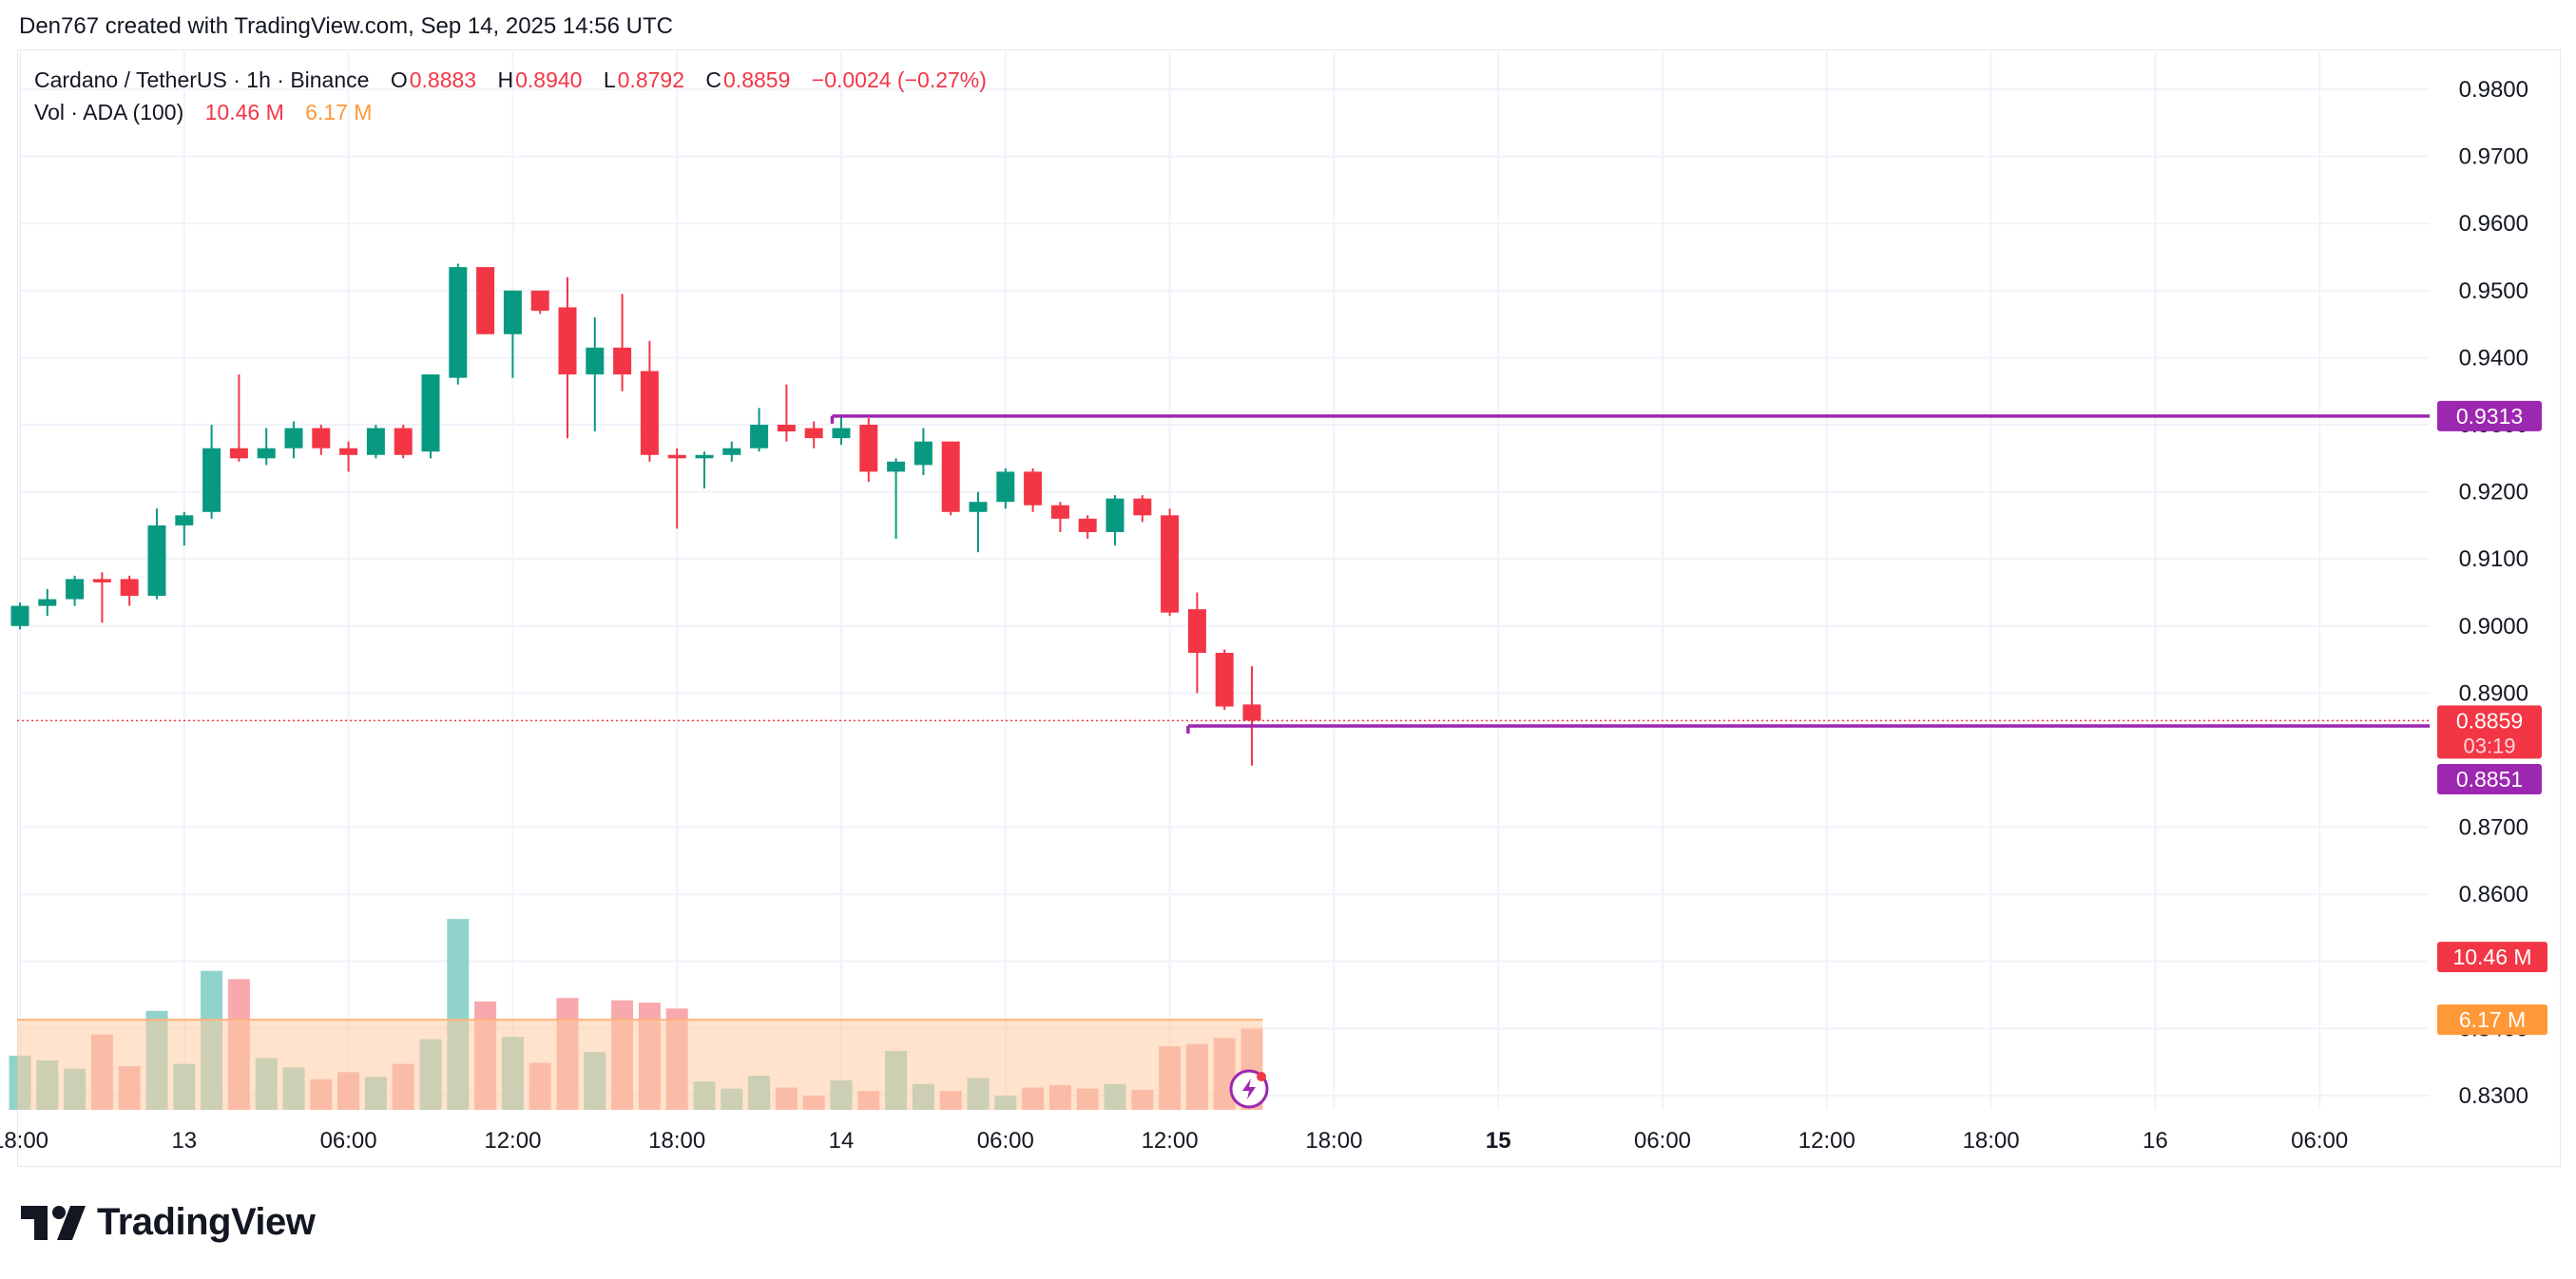 The width and height of the screenshot is (2576, 1279). I want to click on price-axis-tick-label: 0.9700, so click(2494, 157).